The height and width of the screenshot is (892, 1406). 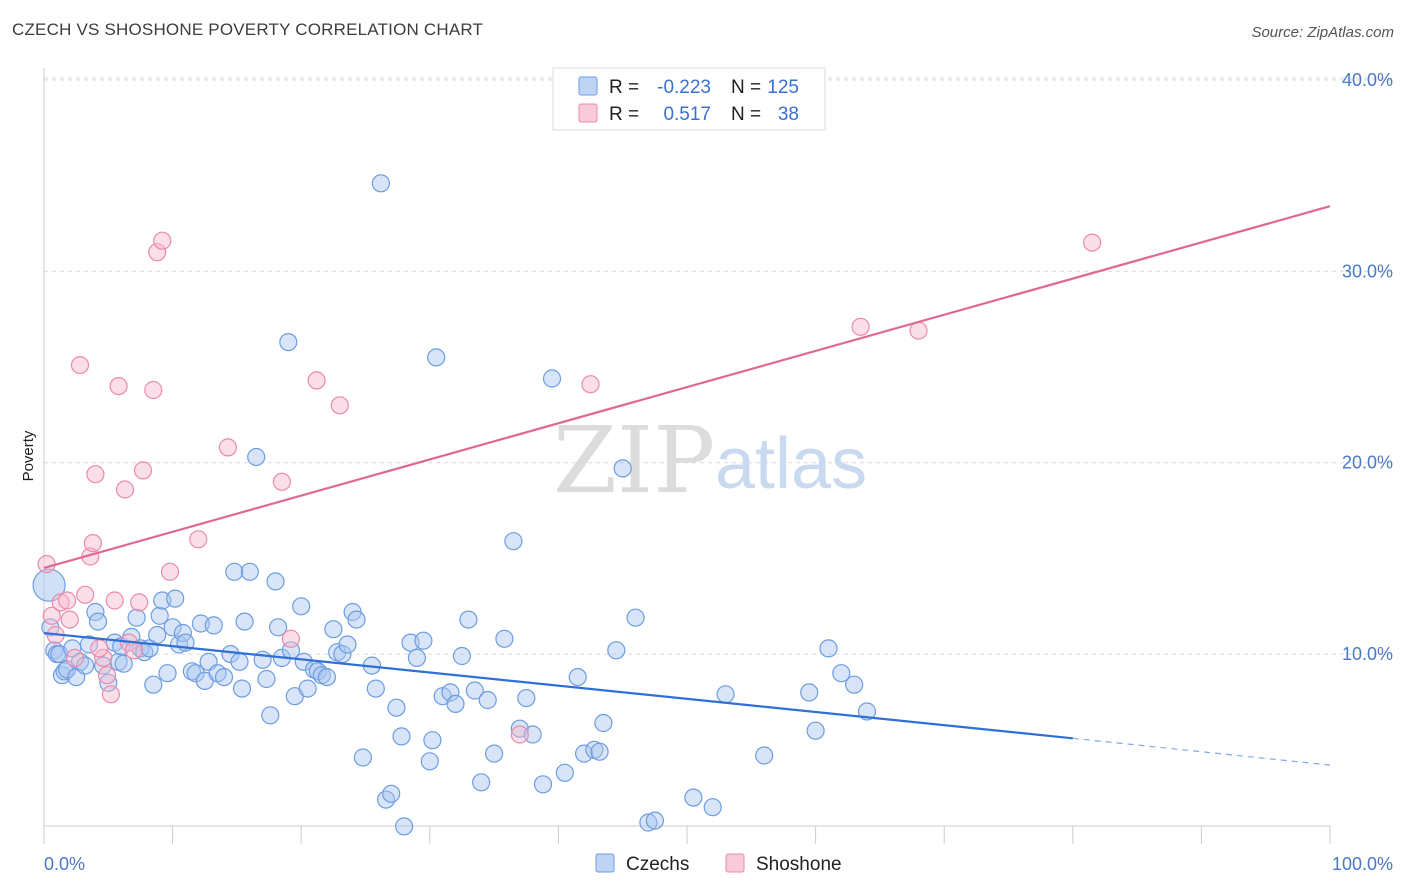 What do you see at coordinates (746, 87) in the screenshot?
I see `legend-n-label-czechs: N =` at bounding box center [746, 87].